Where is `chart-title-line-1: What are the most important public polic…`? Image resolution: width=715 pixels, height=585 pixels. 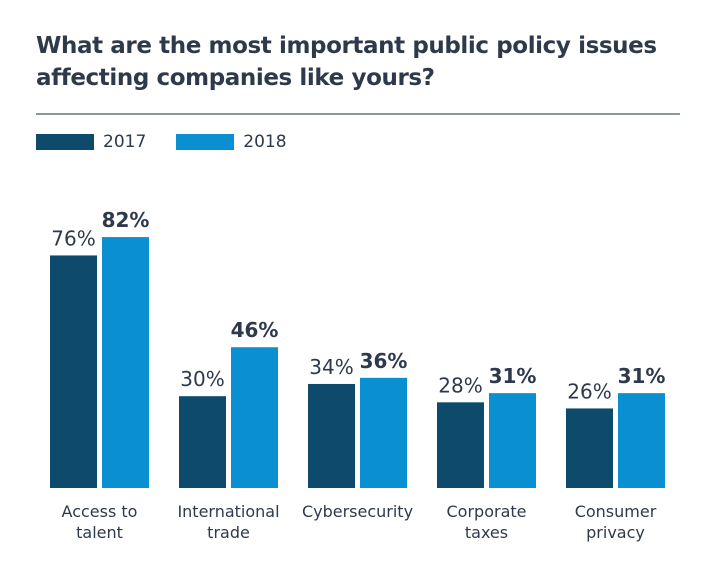 chart-title-line-1: What are the most important public polic… is located at coordinates (346, 46).